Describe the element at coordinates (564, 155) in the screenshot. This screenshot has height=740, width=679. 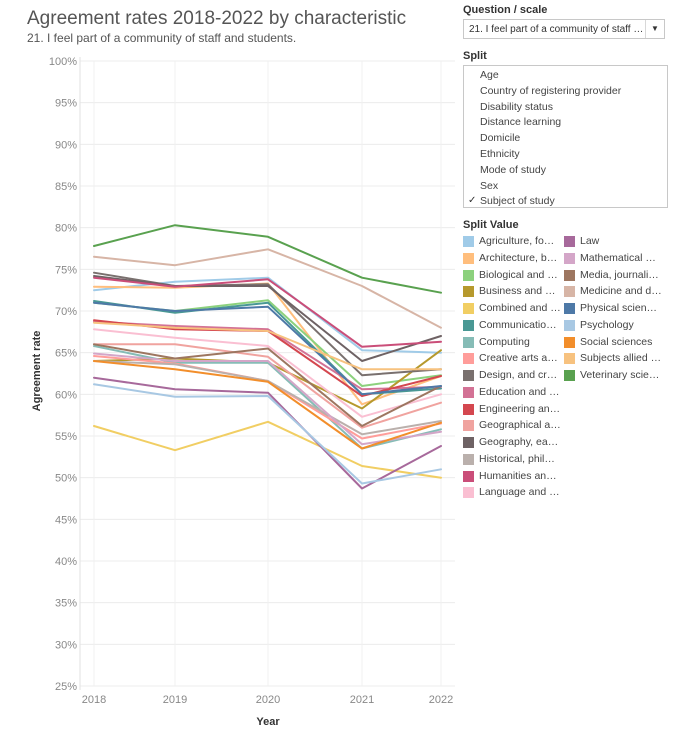
I see `split-option: Ethnicity` at that location.